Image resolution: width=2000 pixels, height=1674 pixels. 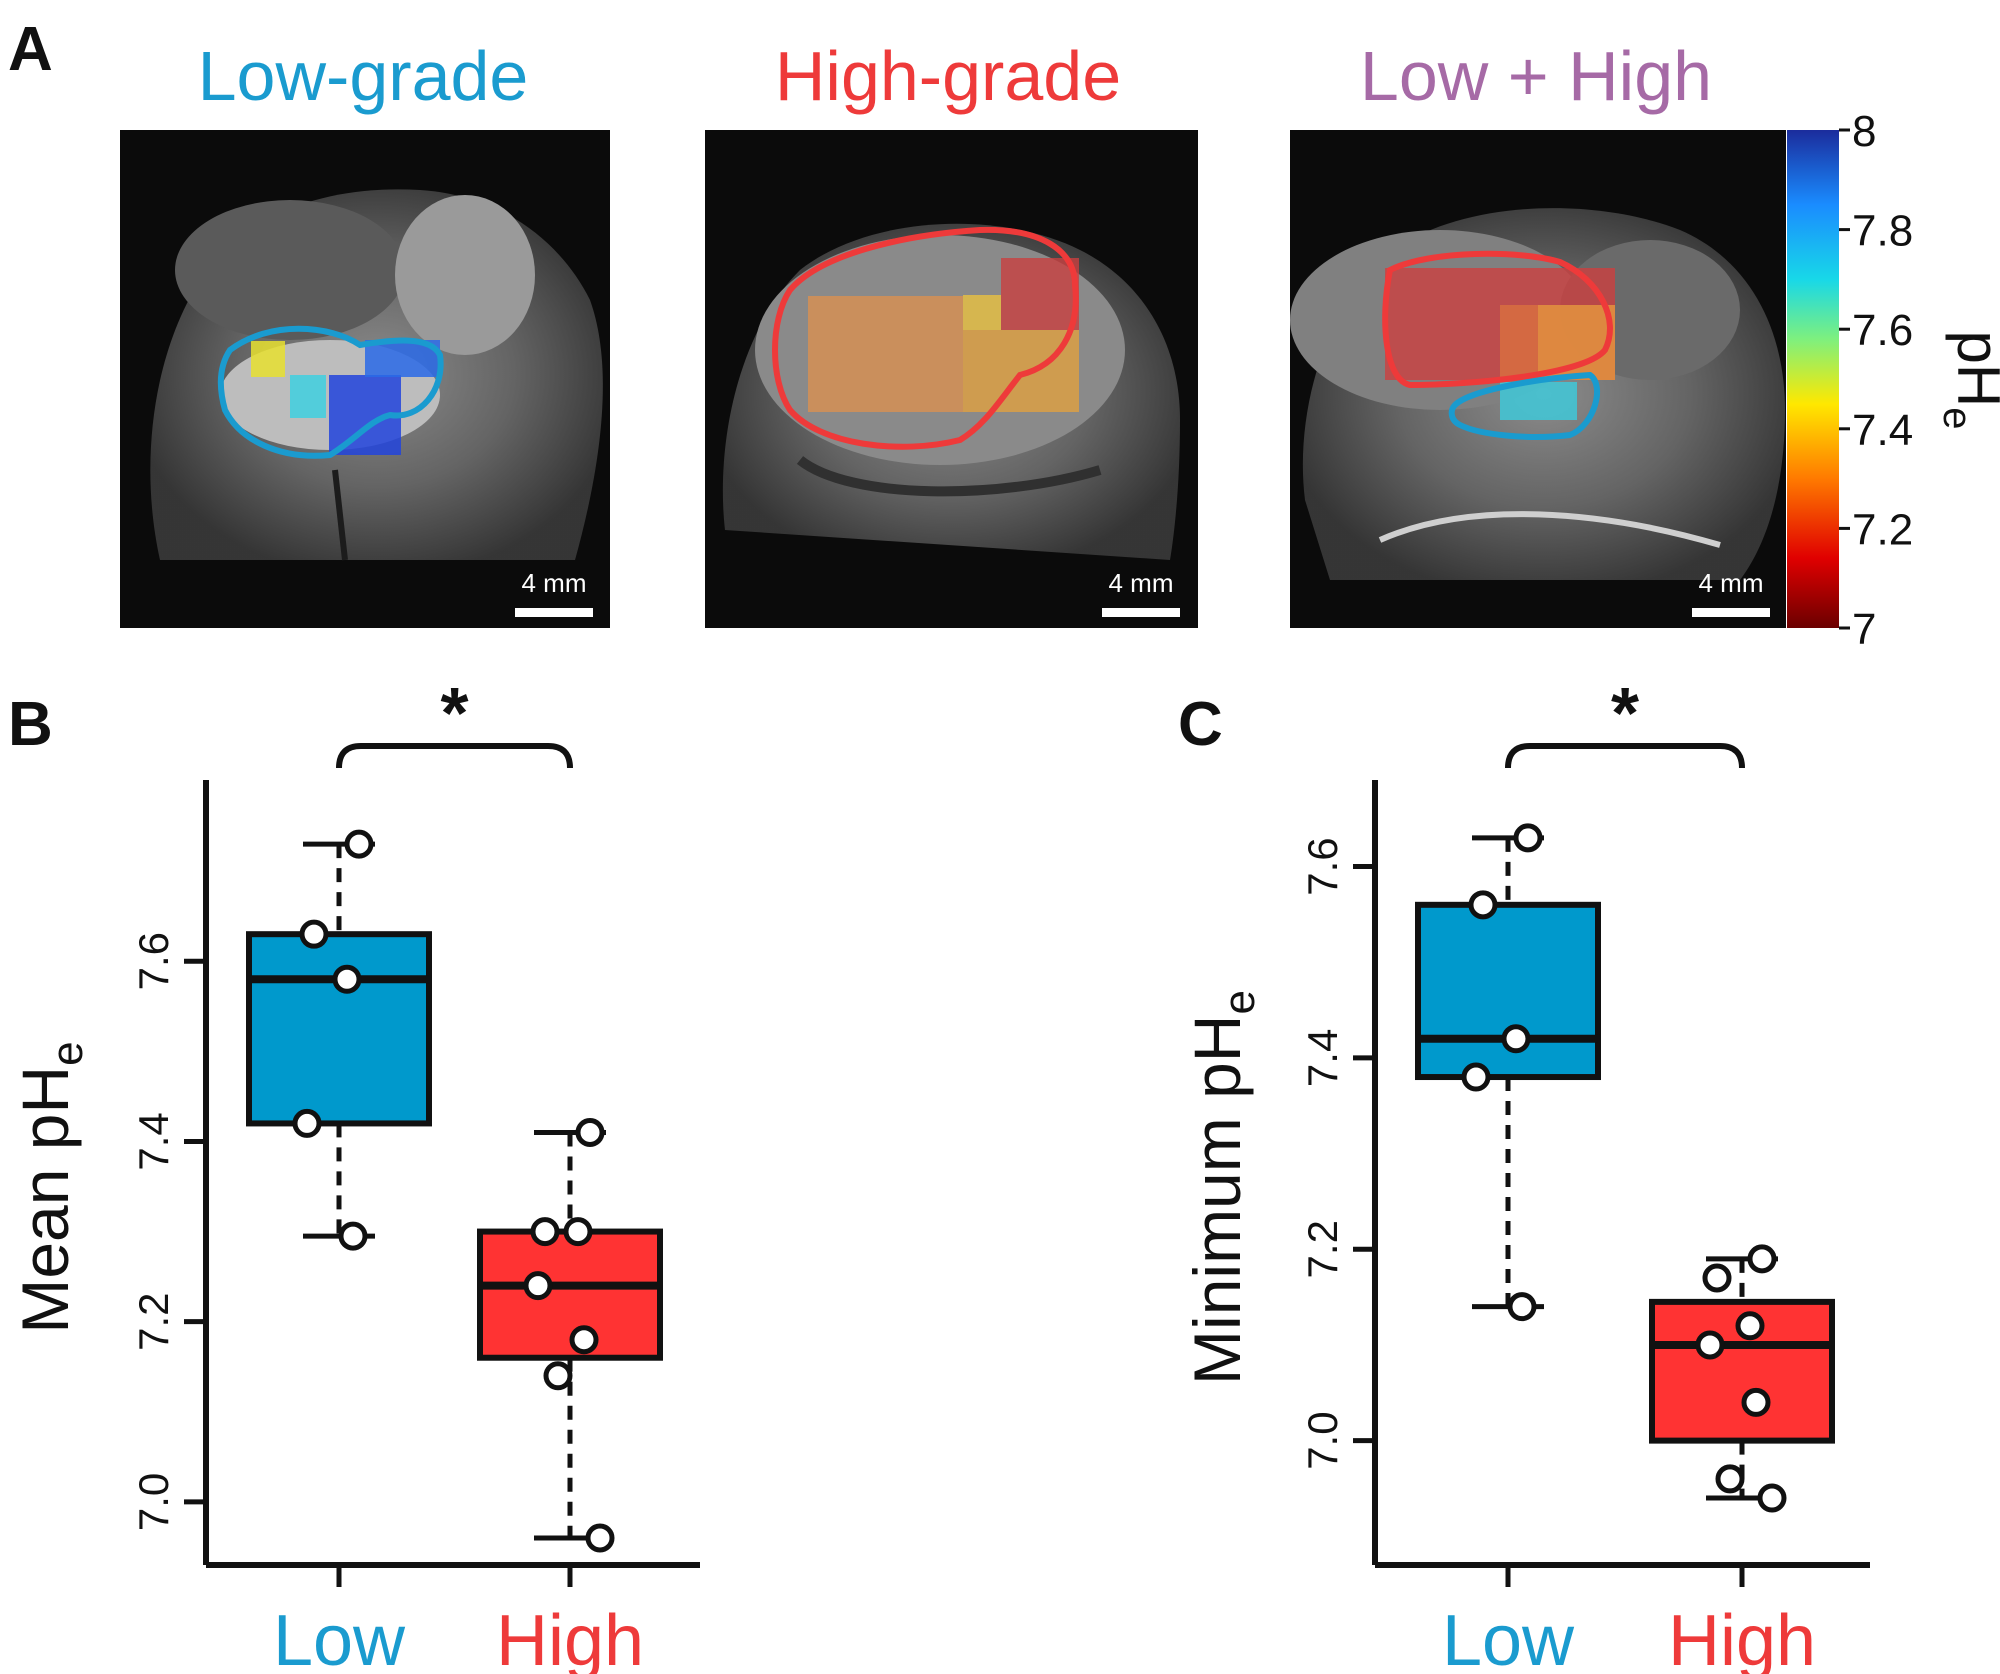 What do you see at coordinates (1222, 1187) in the screenshot?
I see `y-axis-label: Minimum pHe` at bounding box center [1222, 1187].